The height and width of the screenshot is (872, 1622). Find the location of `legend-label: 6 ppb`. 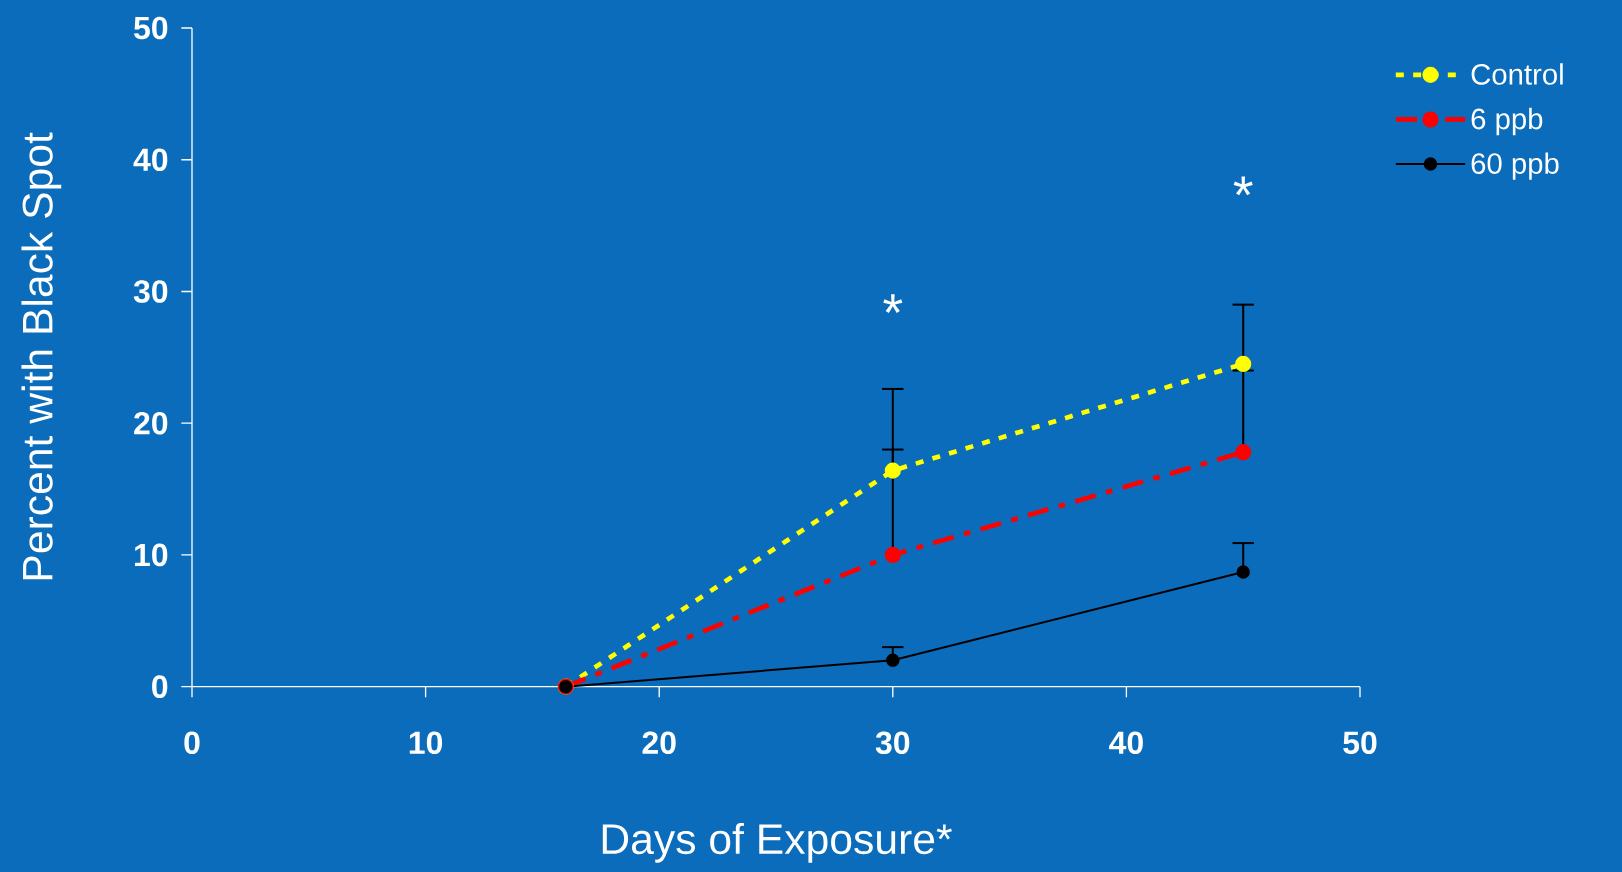

legend-label: 6 ppb is located at coordinates (1507, 121).